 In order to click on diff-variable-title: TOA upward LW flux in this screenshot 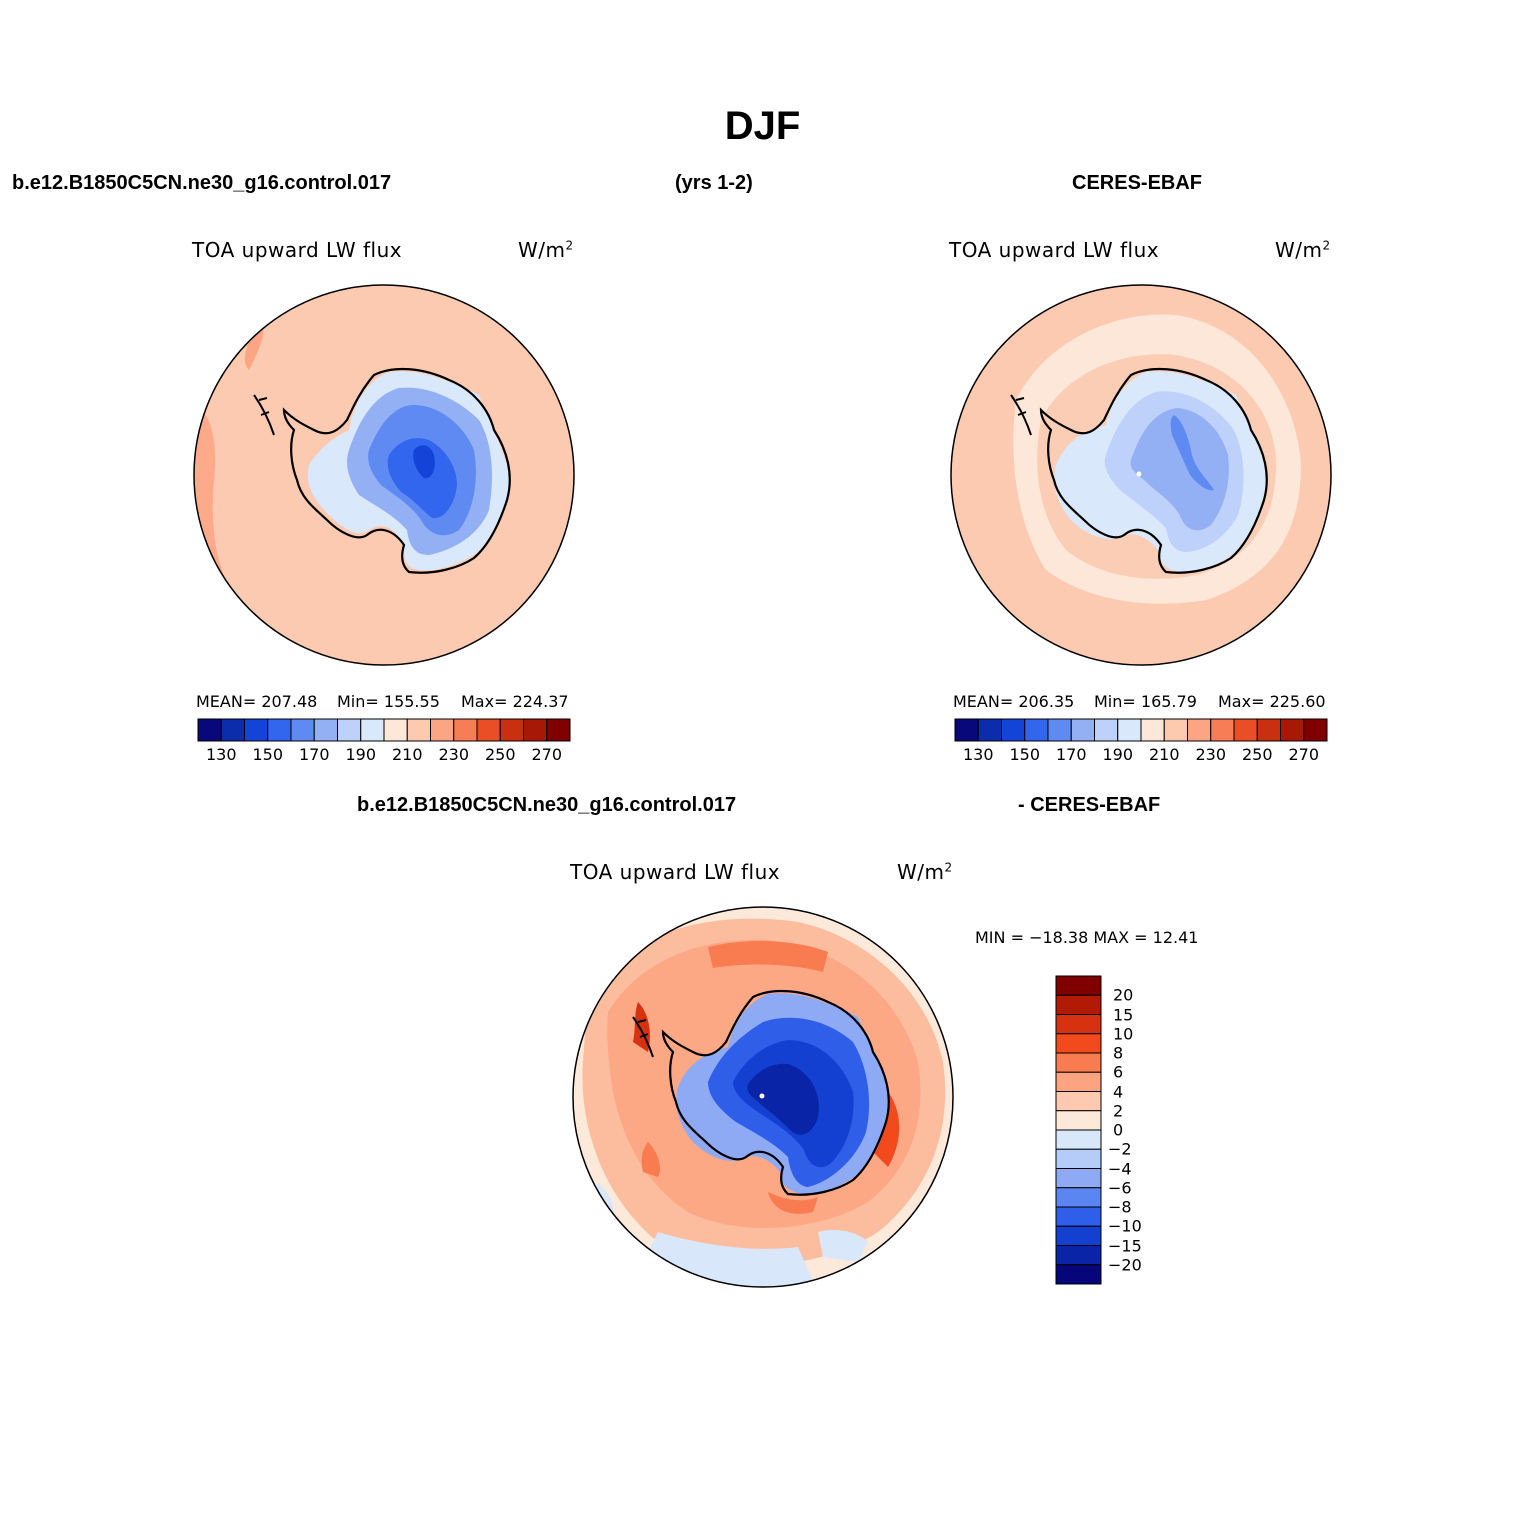, I will do `click(675, 872)`.